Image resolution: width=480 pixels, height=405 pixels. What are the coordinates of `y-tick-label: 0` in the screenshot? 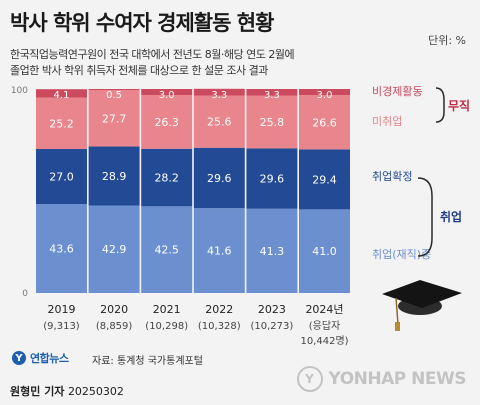 It's located at (25, 294).